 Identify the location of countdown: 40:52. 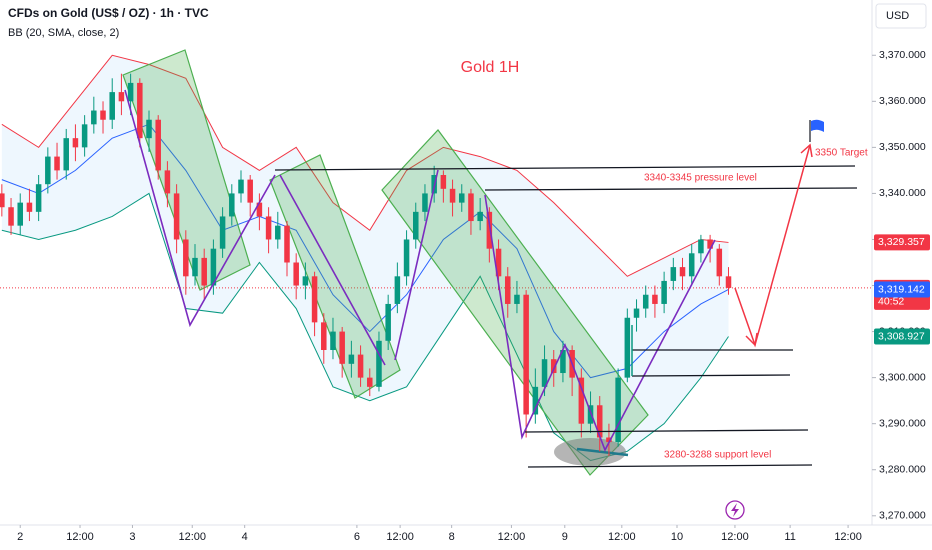
(891, 302).